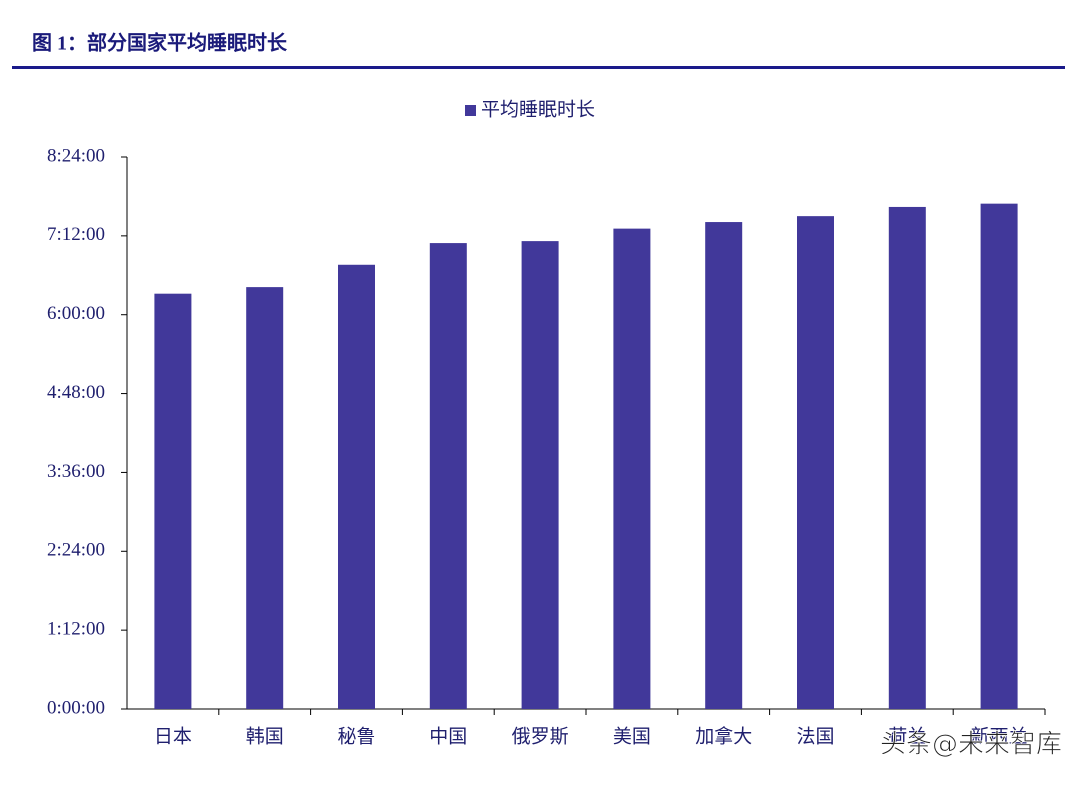 The image size is (1083, 789). What do you see at coordinates (76, 629) in the screenshot?
I see `y-tick-label: 1:12:00` at bounding box center [76, 629].